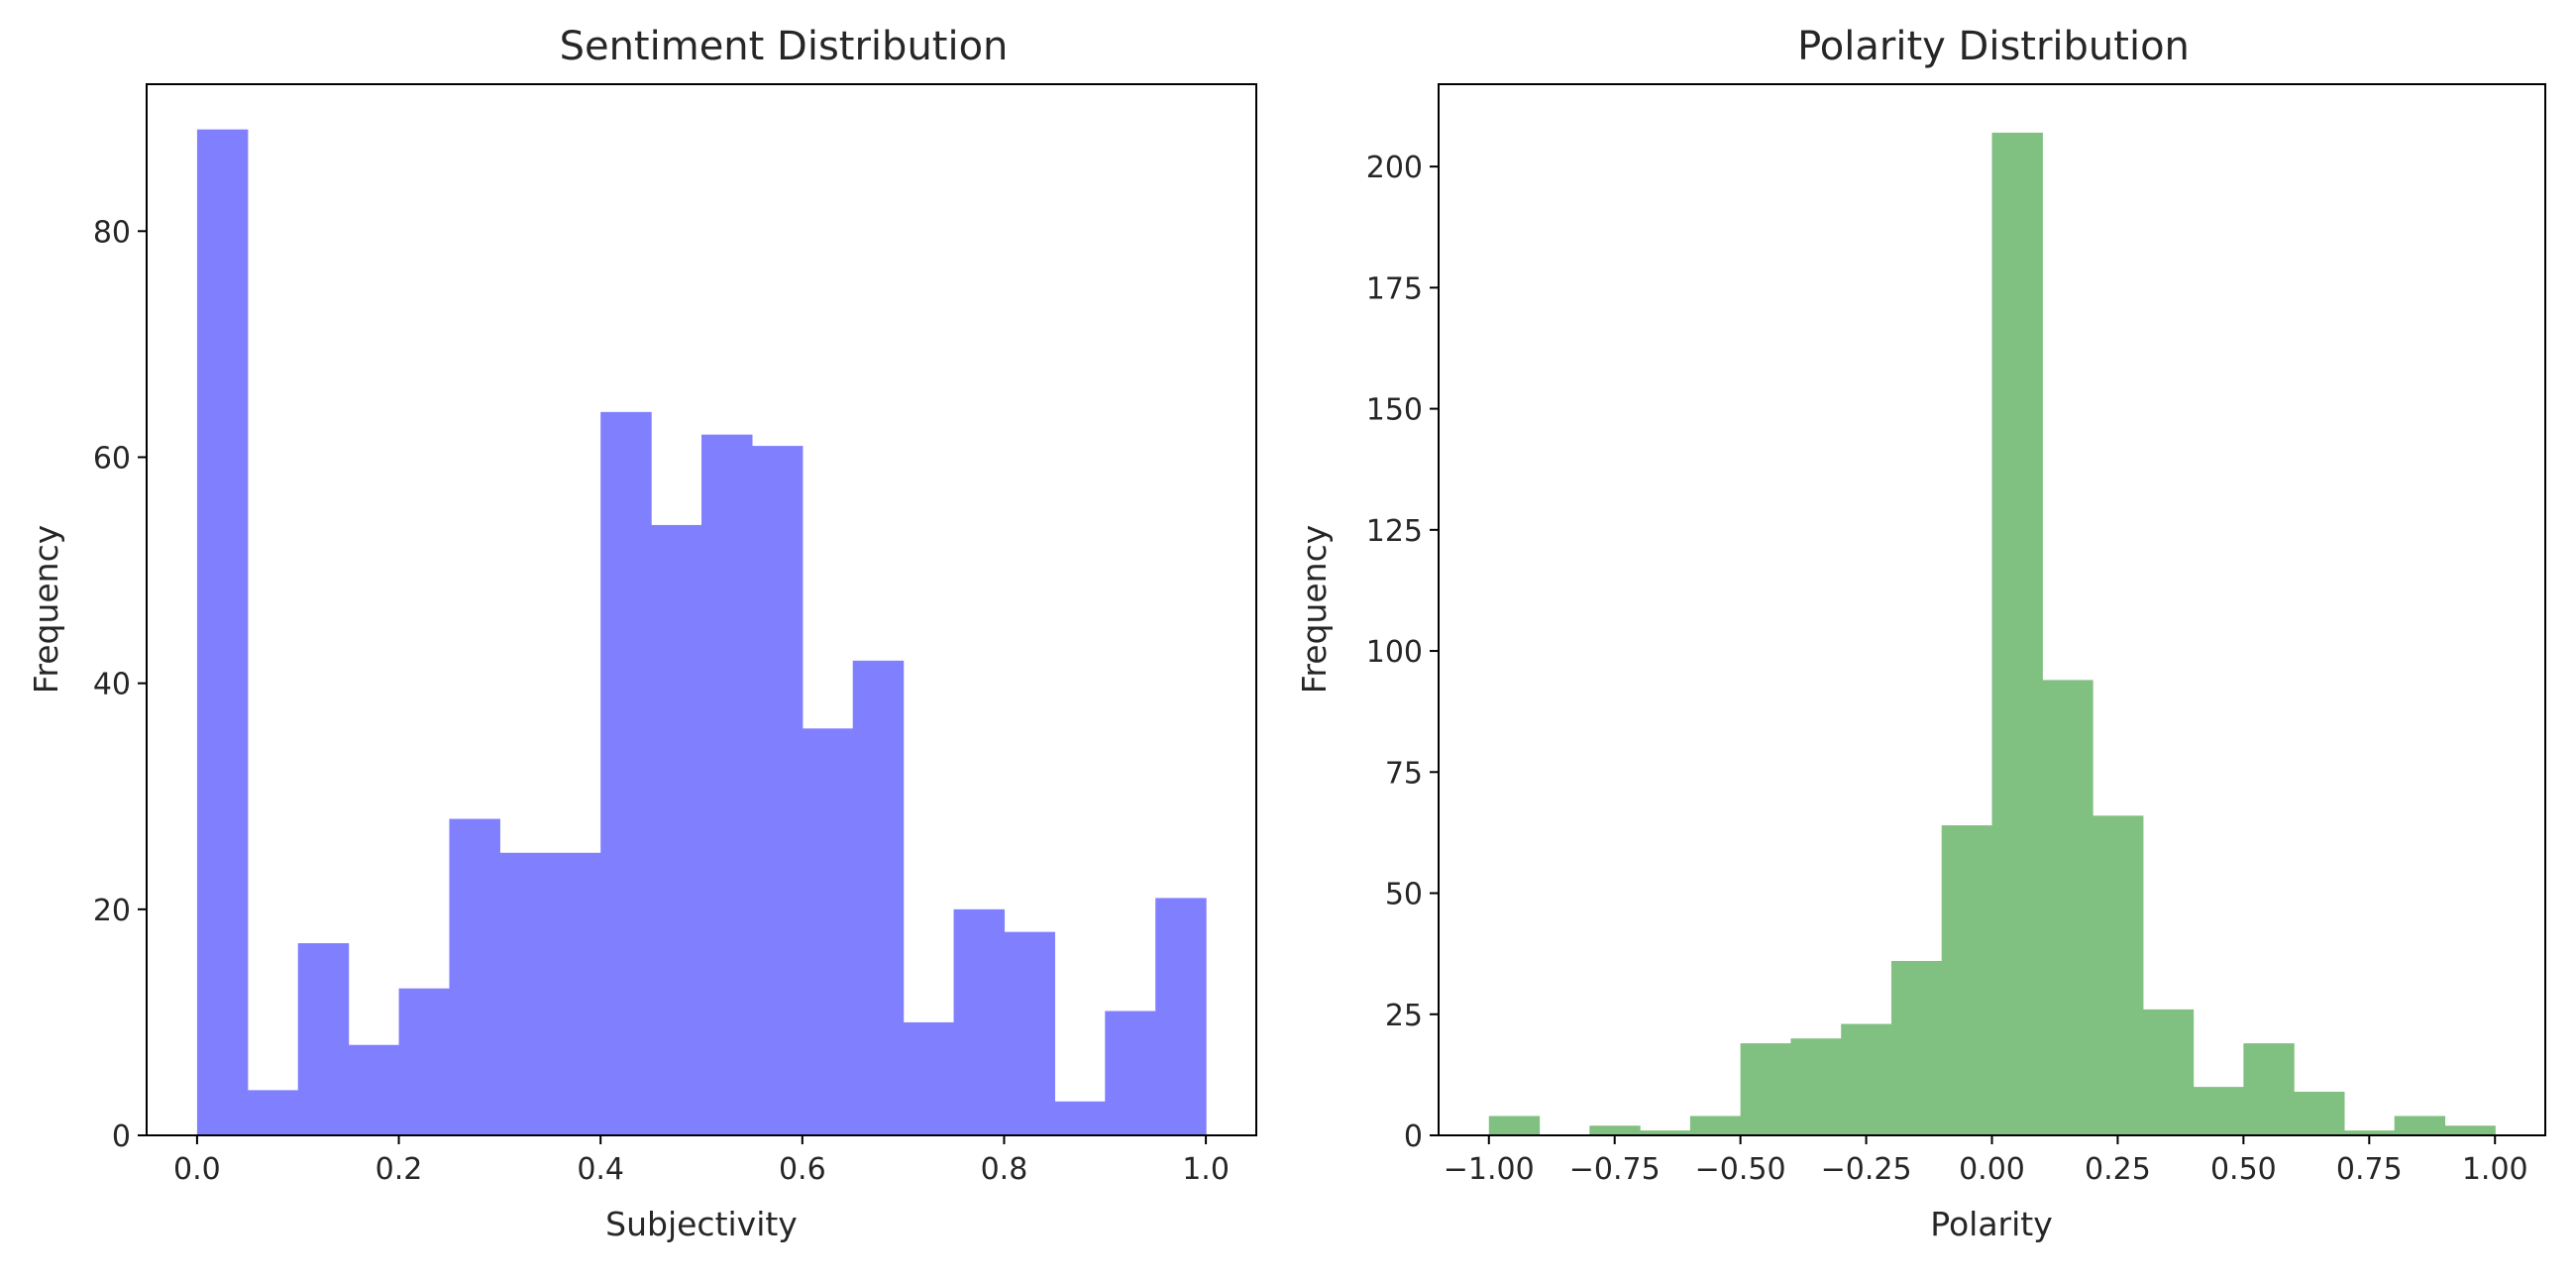 This screenshot has height=1280, width=2576. I want to click on sentiment-x-tick-label: 1.0, so click(1206, 1169).